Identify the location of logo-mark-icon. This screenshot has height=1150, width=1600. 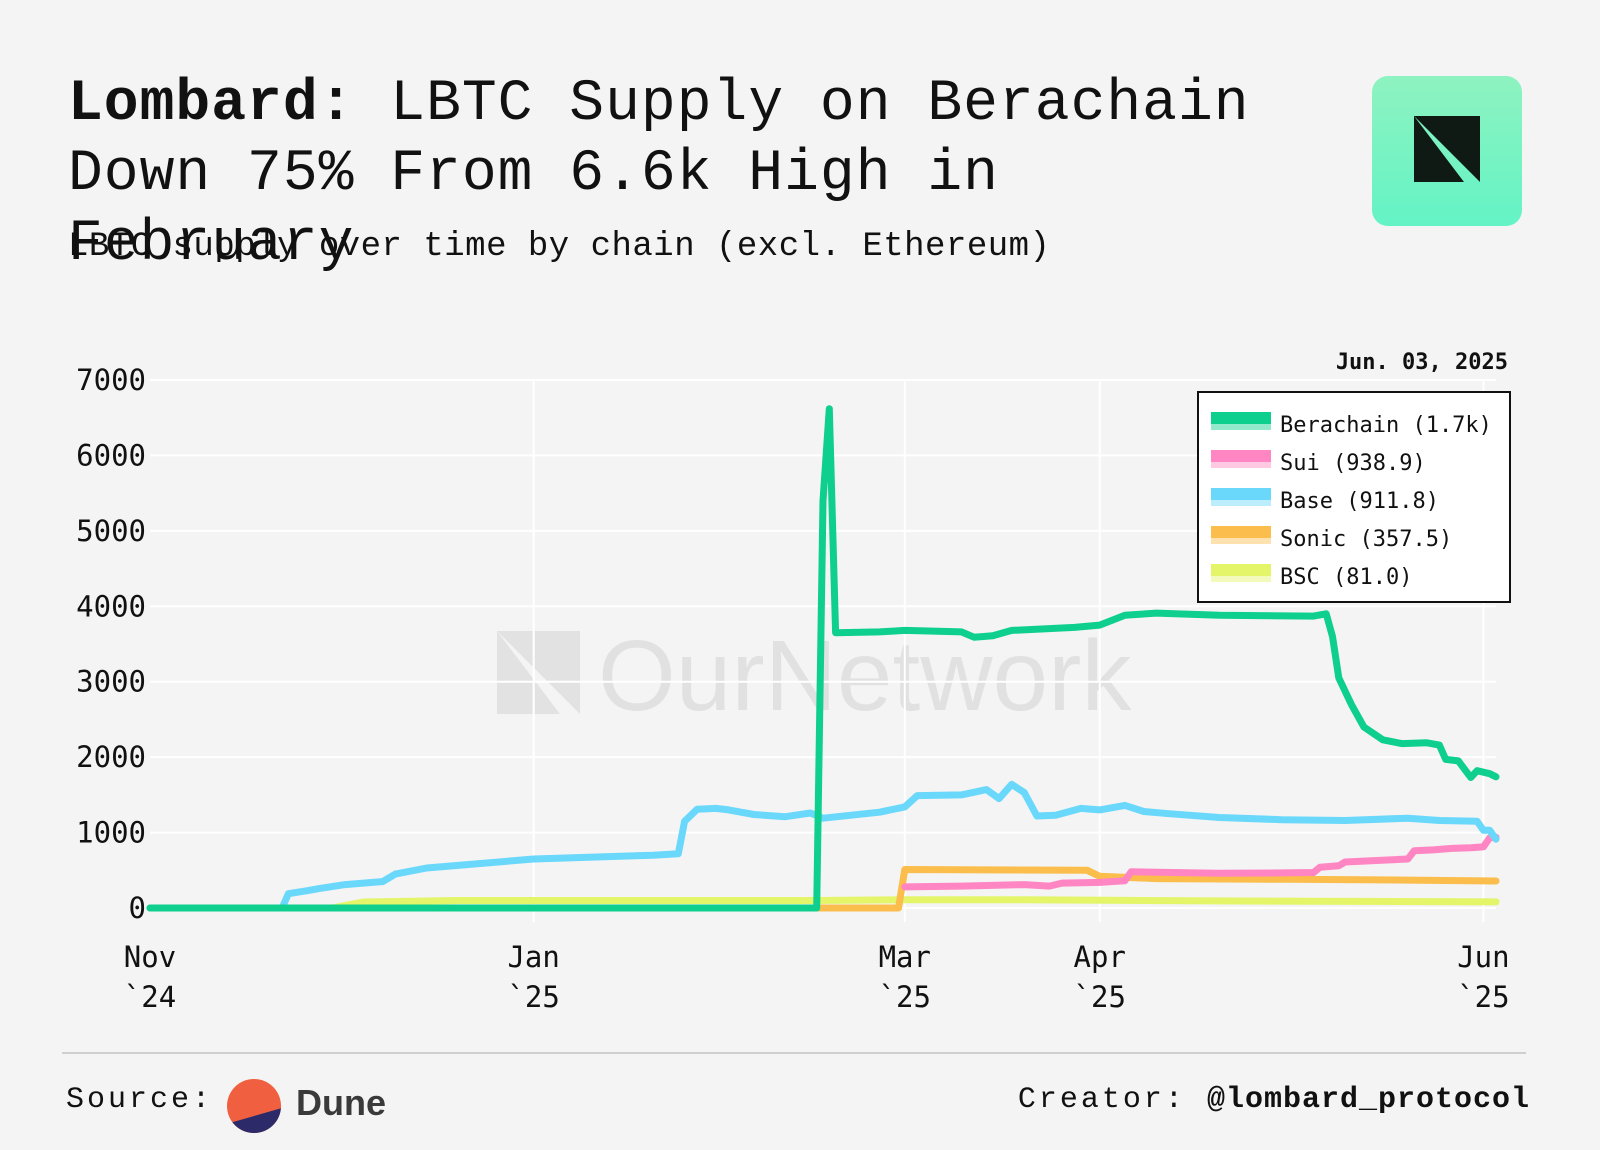
(1447, 149).